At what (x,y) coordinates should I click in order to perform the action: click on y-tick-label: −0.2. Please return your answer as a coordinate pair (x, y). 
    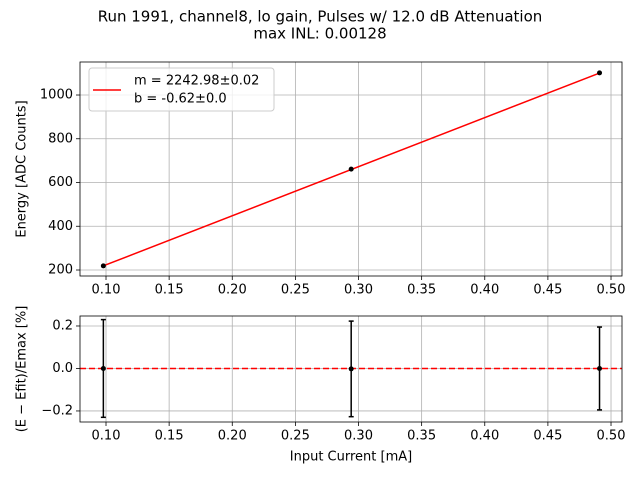
    Looking at the image, I should click on (57, 410).